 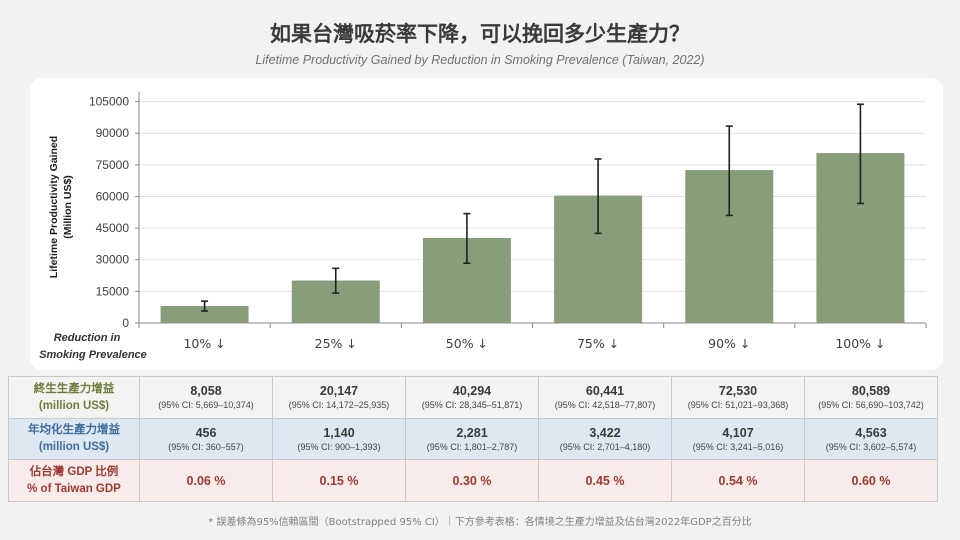 I want to click on table-cell: 20,147 (95% CI: 14,172–25,935), so click(x=339, y=397).